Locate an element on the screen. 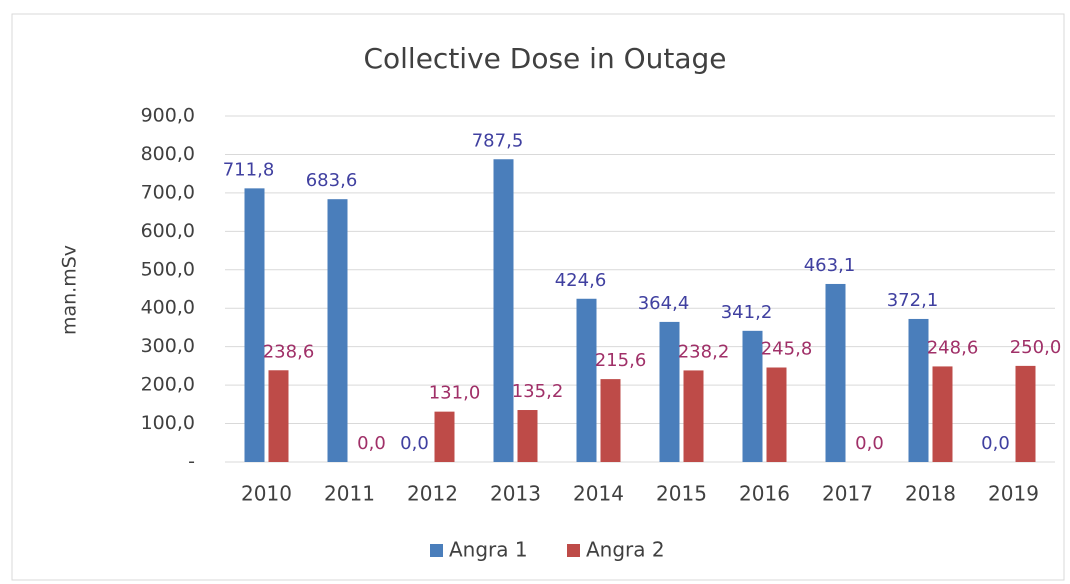 This screenshot has width=1070, height=584. data-label: 424,6 is located at coordinates (581, 280).